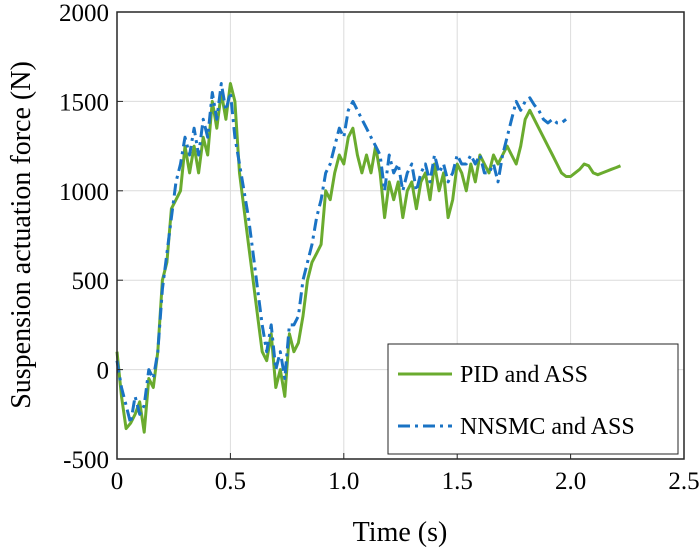 The width and height of the screenshot is (700, 552). What do you see at coordinates (400, 532) in the screenshot?
I see `x-axis-label: Time (s)` at bounding box center [400, 532].